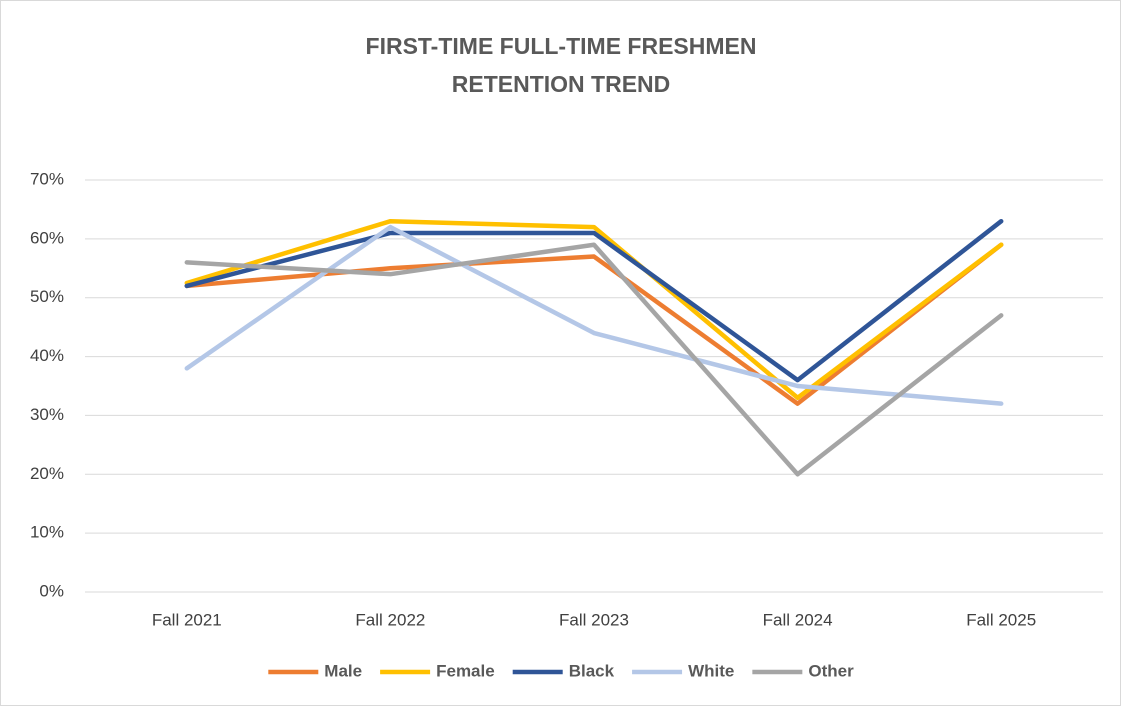 Image resolution: width=1122 pixels, height=707 pixels. Describe the element at coordinates (47, 473) in the screenshot. I see `y-tick-label: 20%` at that location.